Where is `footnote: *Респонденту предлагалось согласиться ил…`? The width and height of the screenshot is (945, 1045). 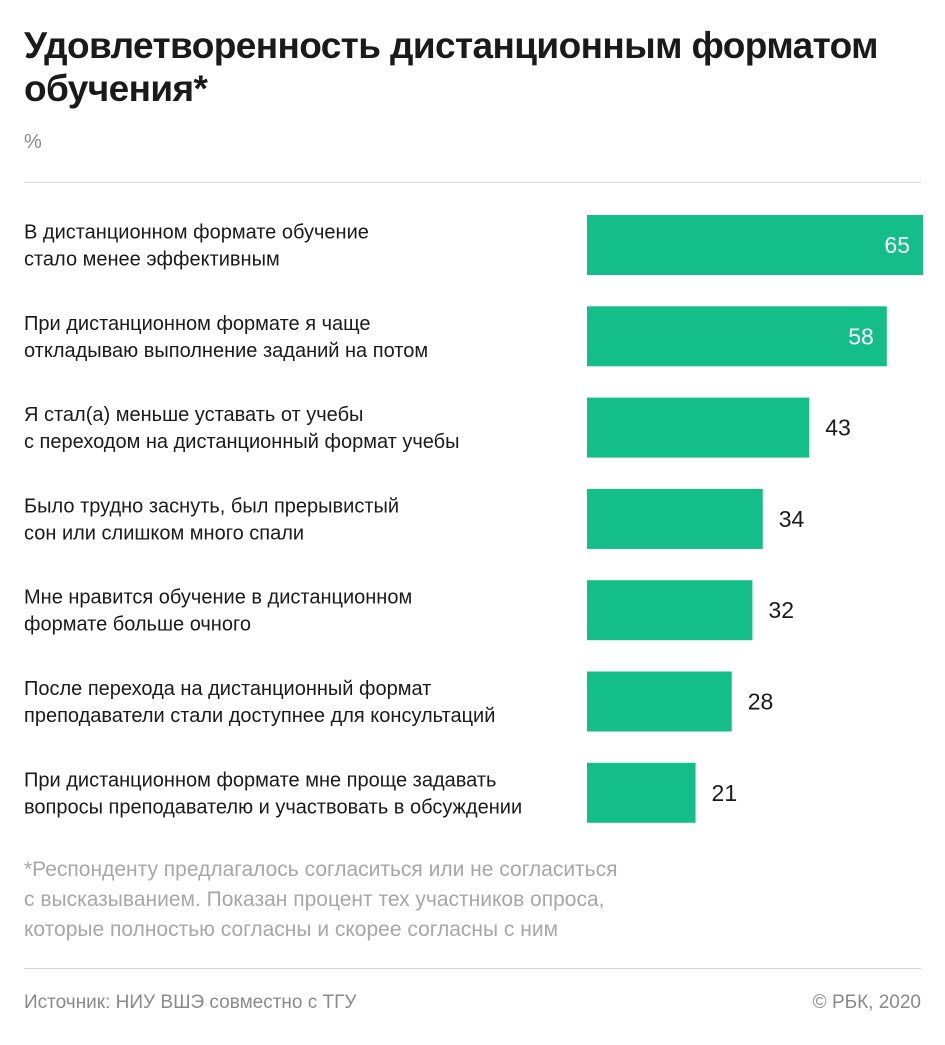 footnote: *Респонденту предлагалось согласиться ил… is located at coordinates (321, 899).